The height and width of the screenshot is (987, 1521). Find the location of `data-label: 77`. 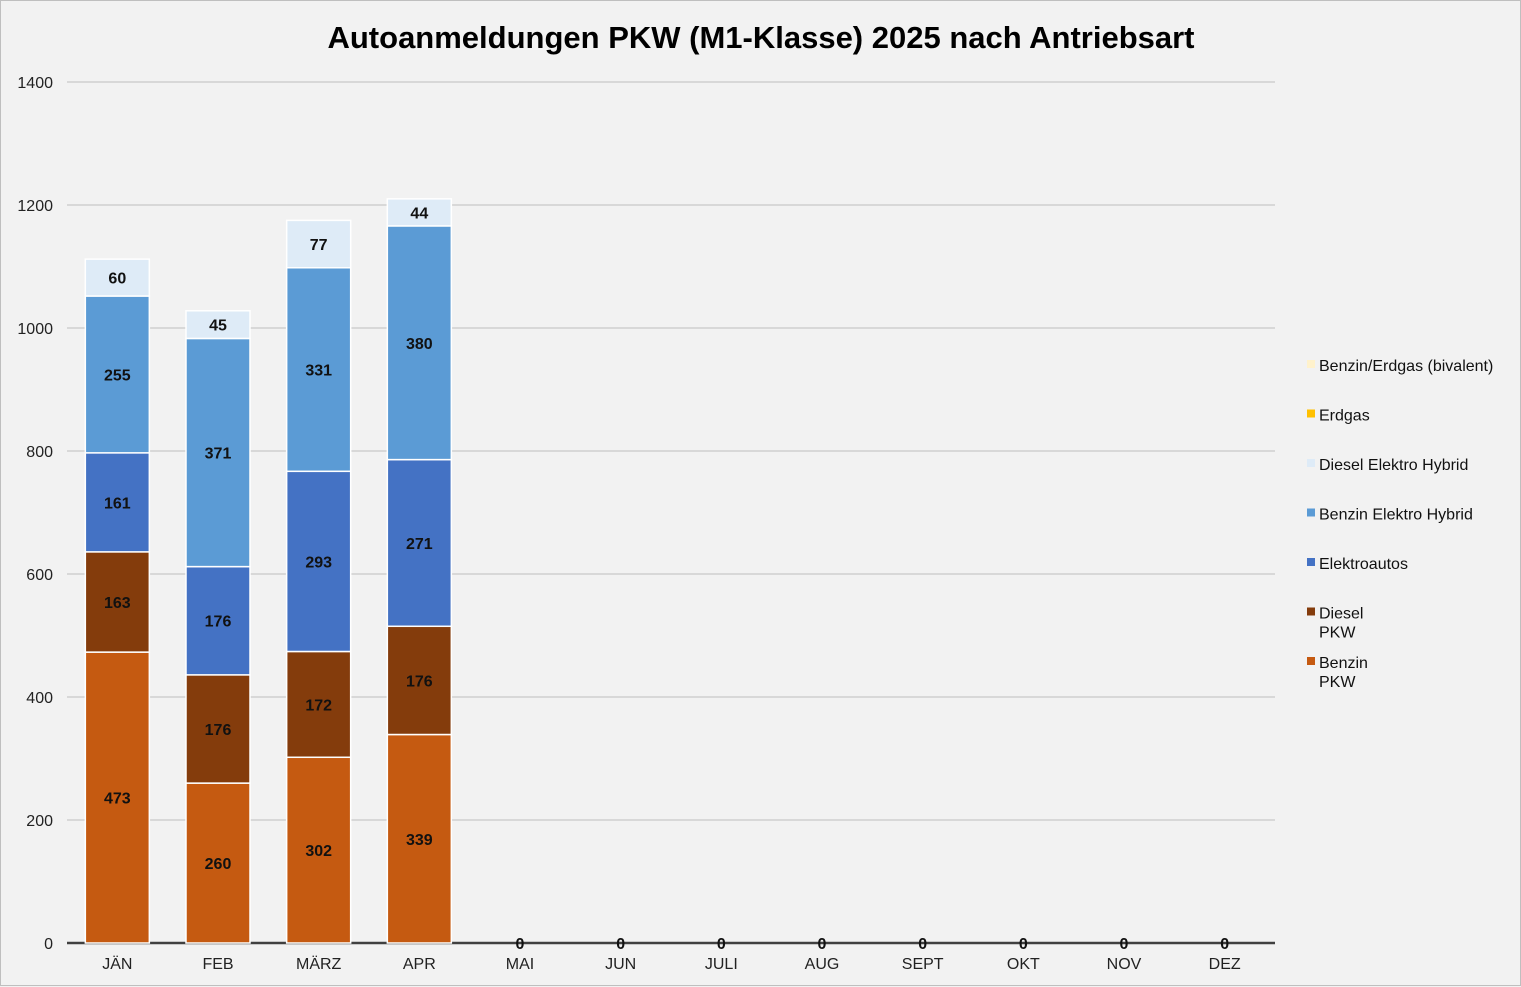

data-label: 77 is located at coordinates (319, 245).